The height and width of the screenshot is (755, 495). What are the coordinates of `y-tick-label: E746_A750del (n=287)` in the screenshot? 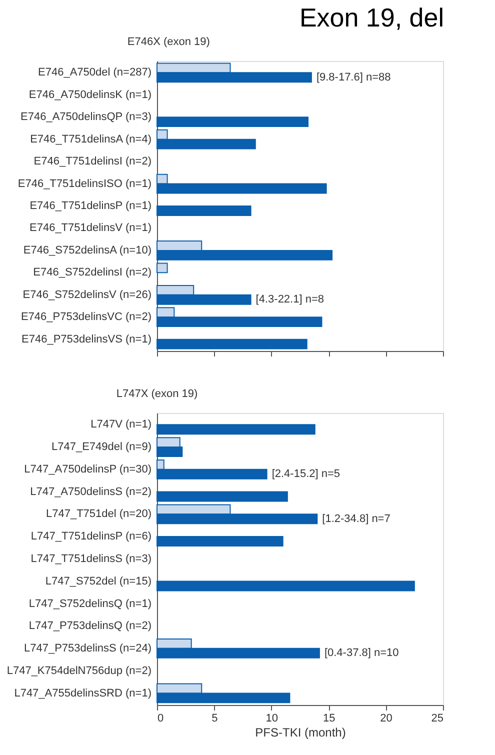 It's located at (95, 72).